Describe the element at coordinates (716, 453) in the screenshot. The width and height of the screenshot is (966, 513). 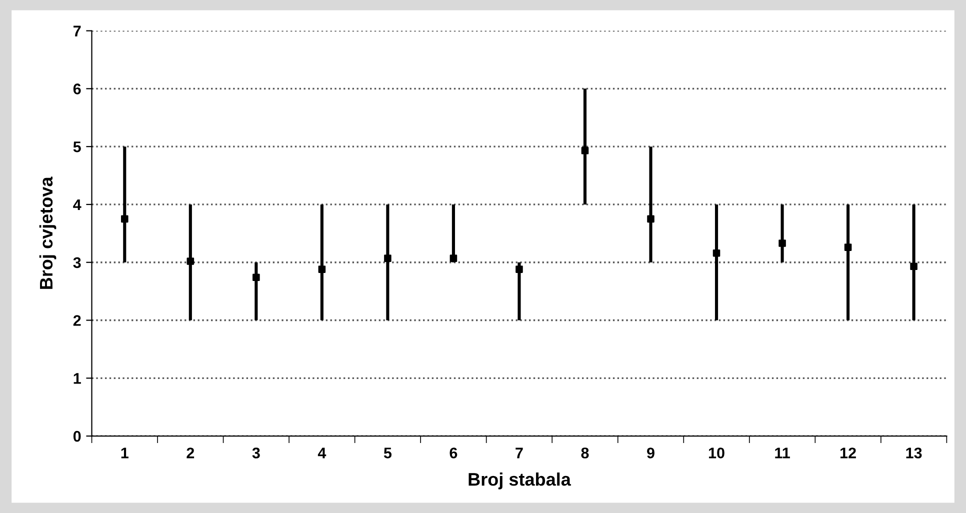
I see `x-tick-label: 10` at that location.